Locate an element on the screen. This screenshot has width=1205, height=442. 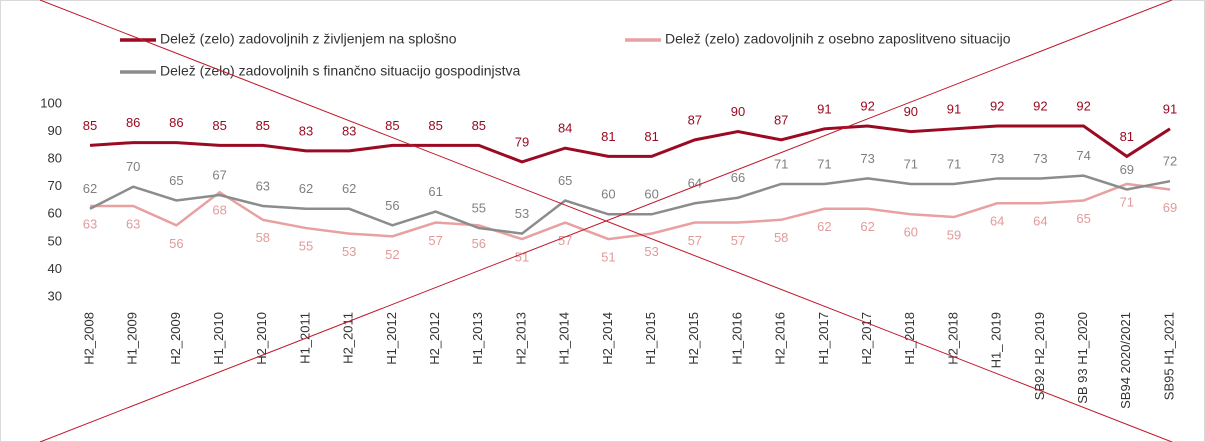
x-tick-label: H2_2010 is located at coordinates (261, 338).